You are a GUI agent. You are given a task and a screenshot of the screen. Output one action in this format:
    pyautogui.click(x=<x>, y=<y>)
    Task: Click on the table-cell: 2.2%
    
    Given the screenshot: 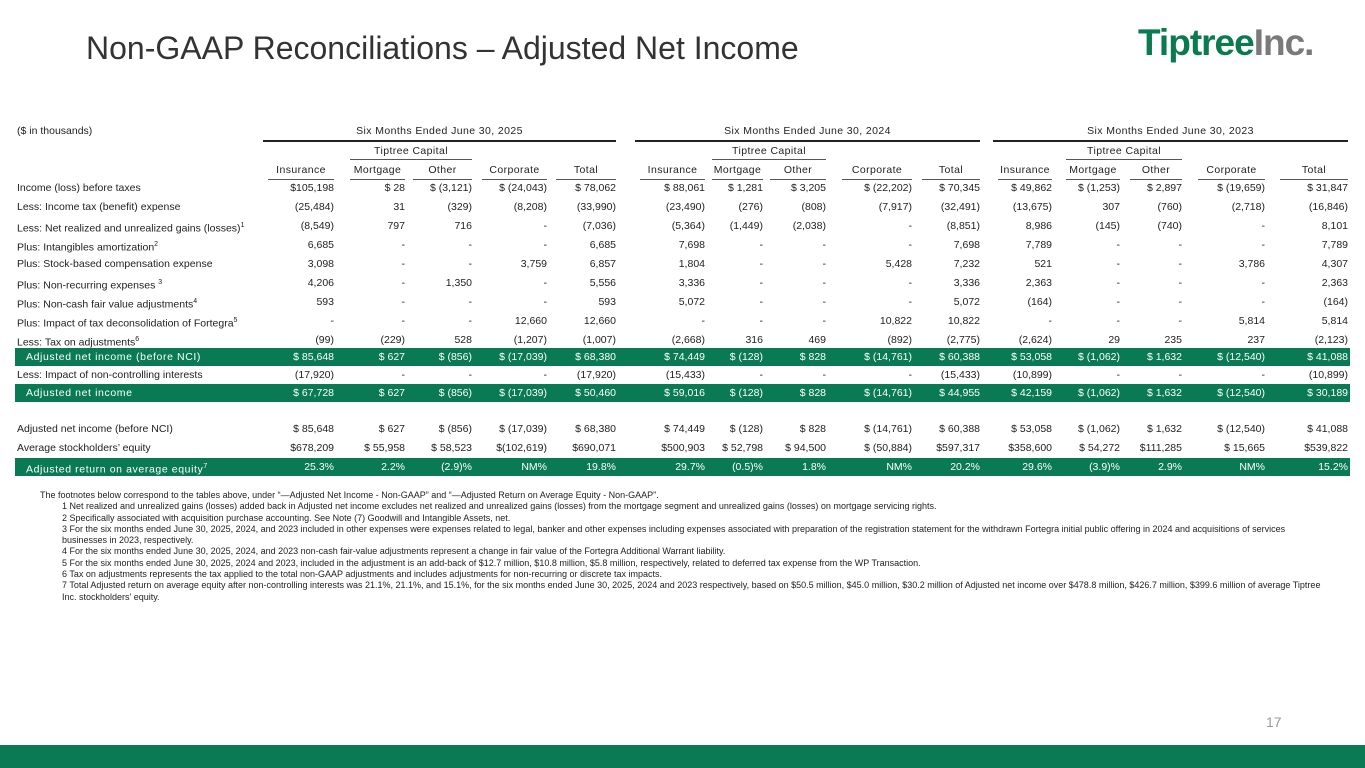 What is the action you would take?
    pyautogui.click(x=393, y=467)
    